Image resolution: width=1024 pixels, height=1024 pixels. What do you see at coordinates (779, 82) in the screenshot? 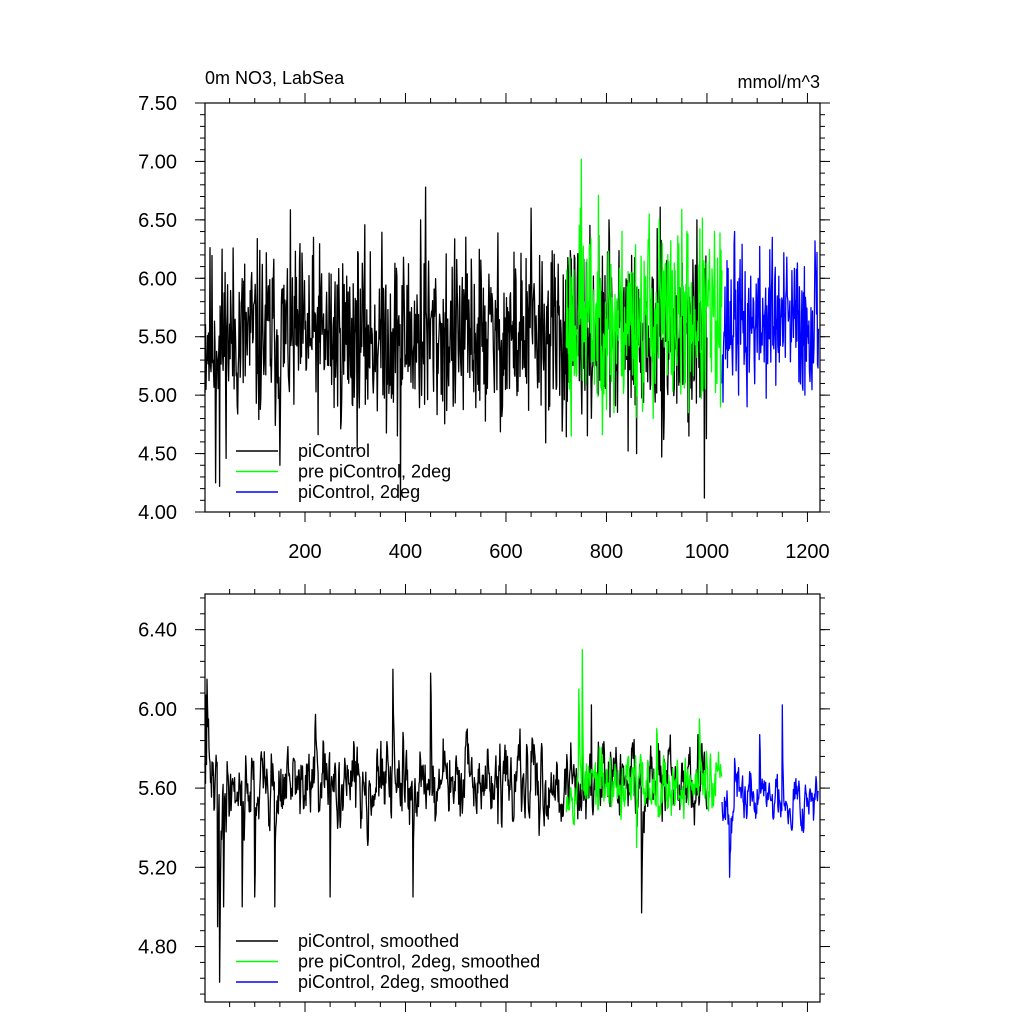
I see `units-label: mmol/m^3` at bounding box center [779, 82].